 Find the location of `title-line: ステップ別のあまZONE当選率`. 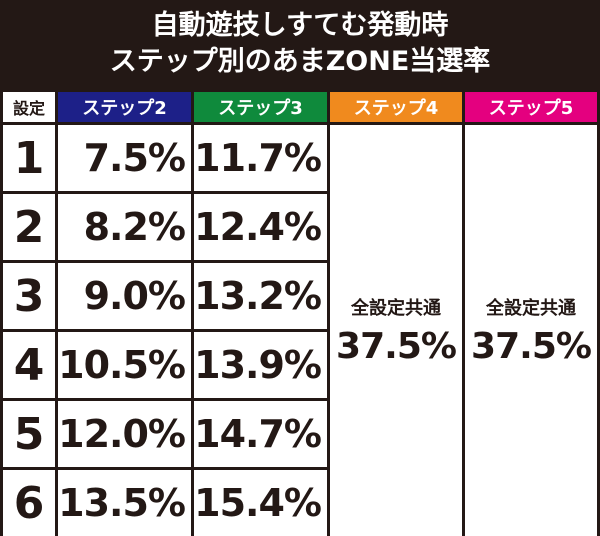

title-line: ステップ別のあまZONE当選率 is located at coordinates (300, 61).